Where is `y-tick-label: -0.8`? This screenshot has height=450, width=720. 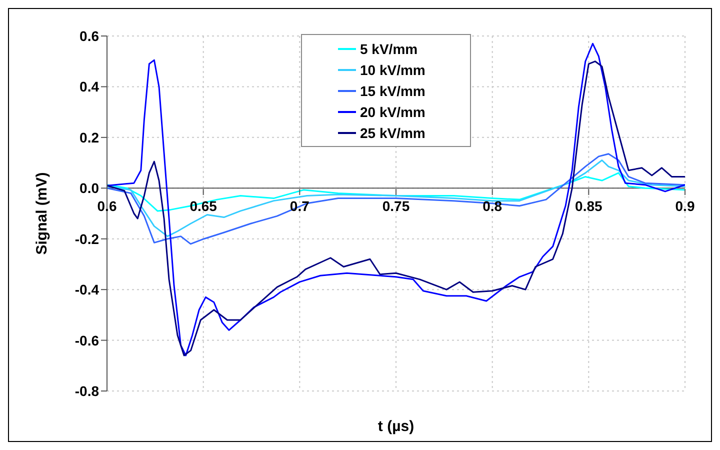
y-tick-label: -0.8 is located at coordinates (87, 390).